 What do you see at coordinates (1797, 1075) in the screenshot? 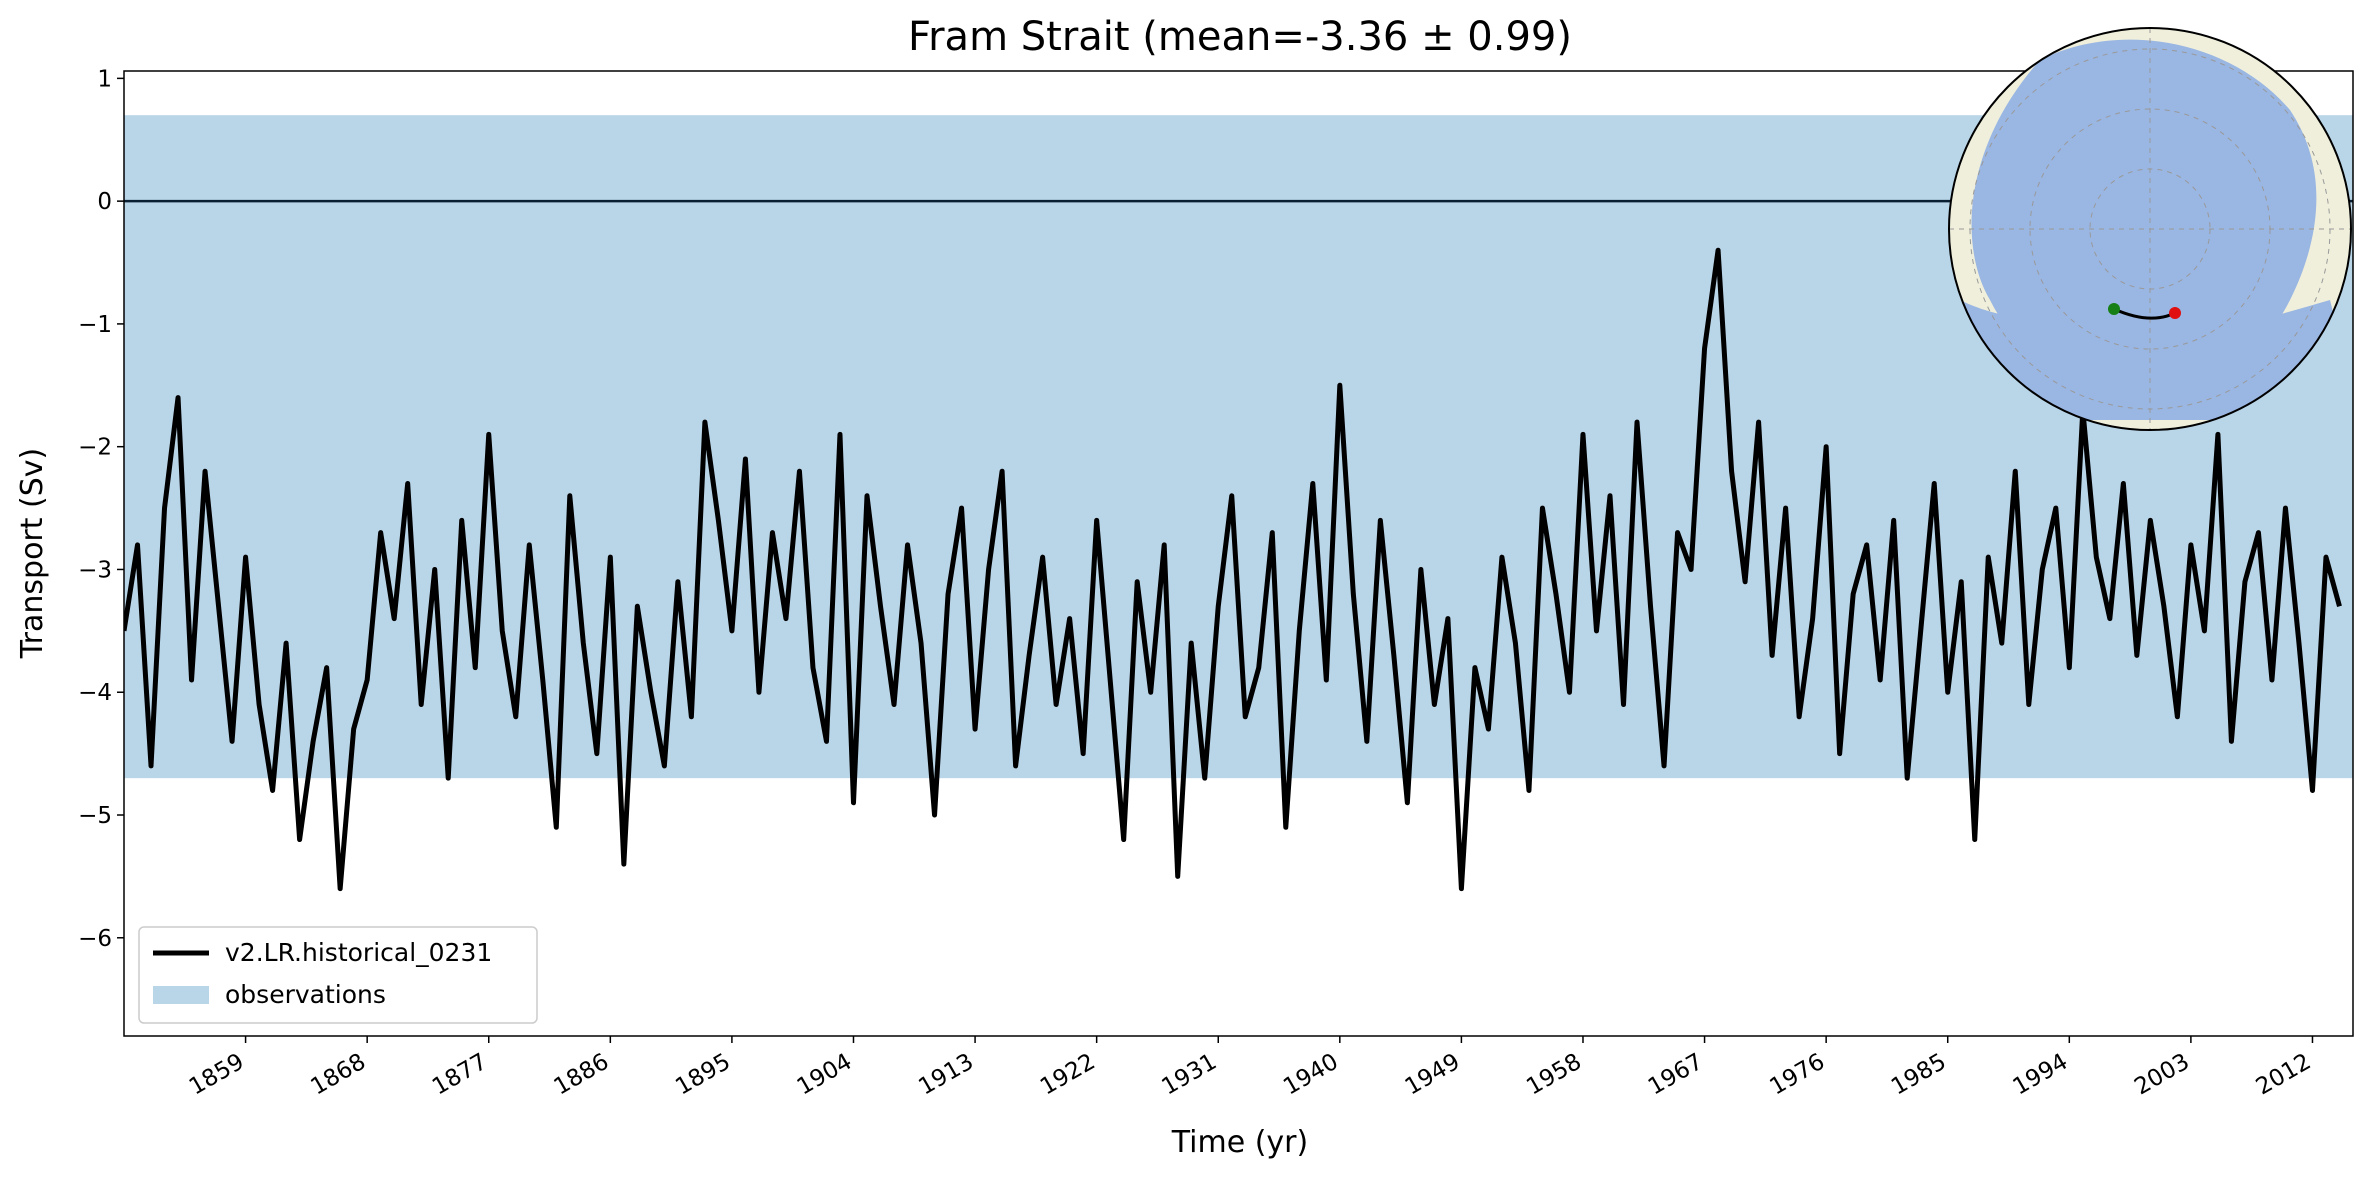
I see `x-tick-label: 1976` at bounding box center [1797, 1075].